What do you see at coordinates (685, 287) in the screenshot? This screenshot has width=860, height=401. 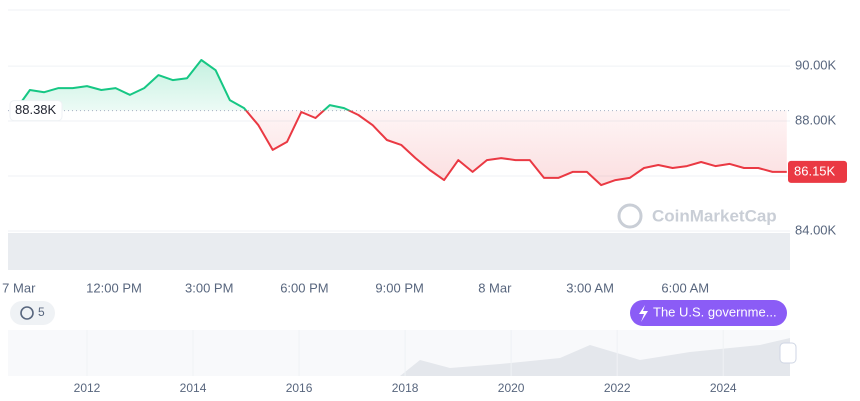 I see `x-tick-label: 6:00 AM` at bounding box center [685, 287].